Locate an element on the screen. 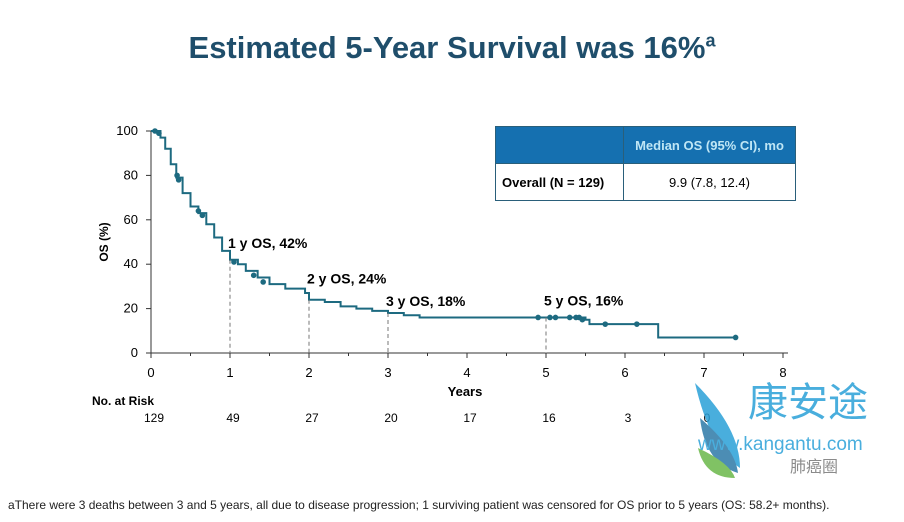 The height and width of the screenshot is (522, 904). leaf-logo-icon is located at coordinates (717, 430).